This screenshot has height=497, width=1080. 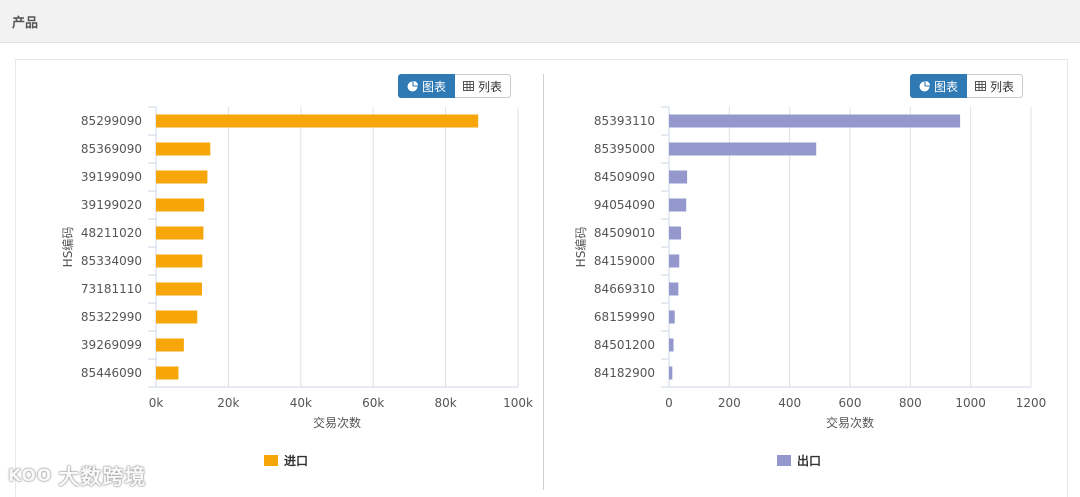 I want to click on section-header: 产品, so click(x=540, y=21).